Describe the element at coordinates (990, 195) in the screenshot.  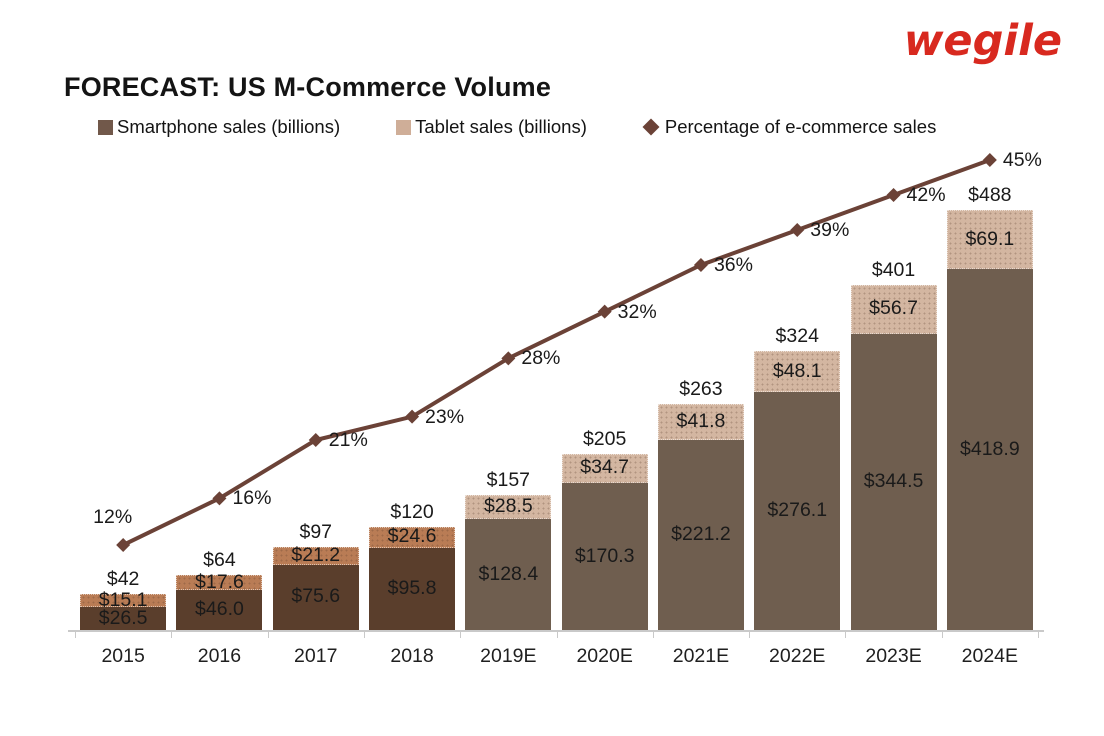
I see `bar-2024E-total-label: $488` at that location.